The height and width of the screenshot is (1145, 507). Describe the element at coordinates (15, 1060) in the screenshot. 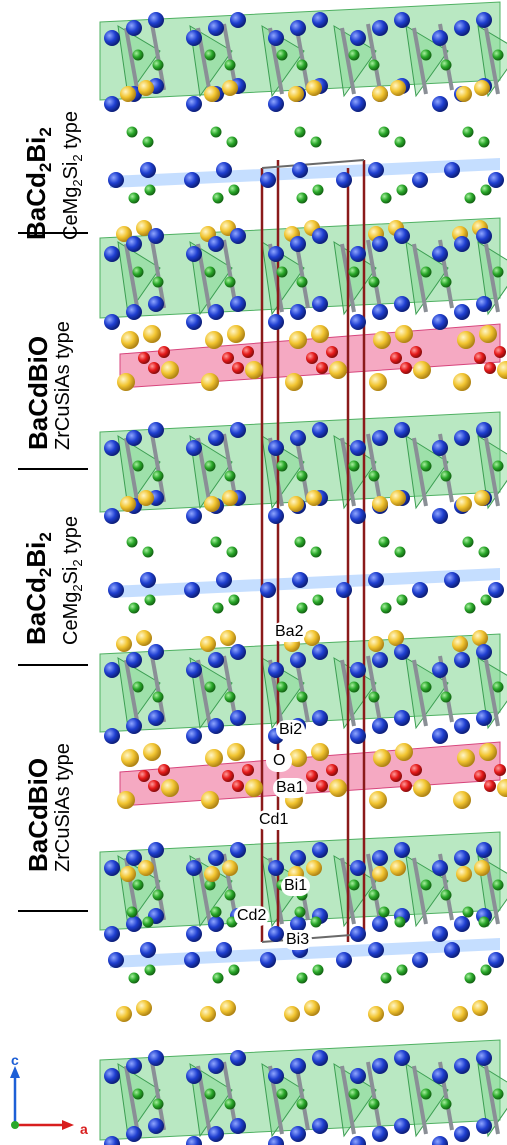

I see `axis-label-c: c` at that location.